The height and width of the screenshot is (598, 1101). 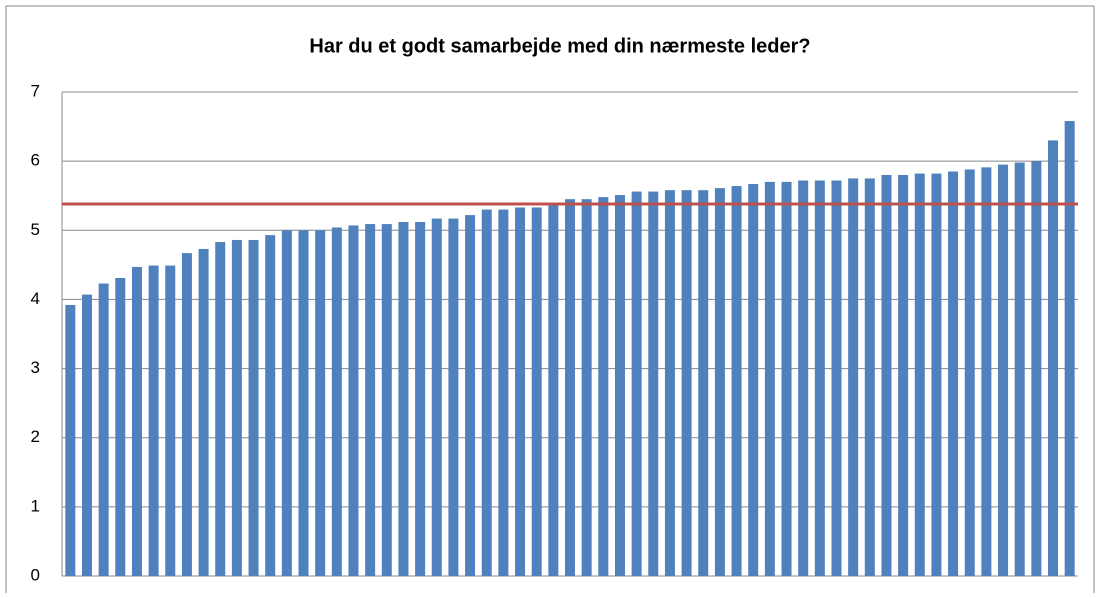 I want to click on y-tick-label: 3, so click(x=35, y=367).